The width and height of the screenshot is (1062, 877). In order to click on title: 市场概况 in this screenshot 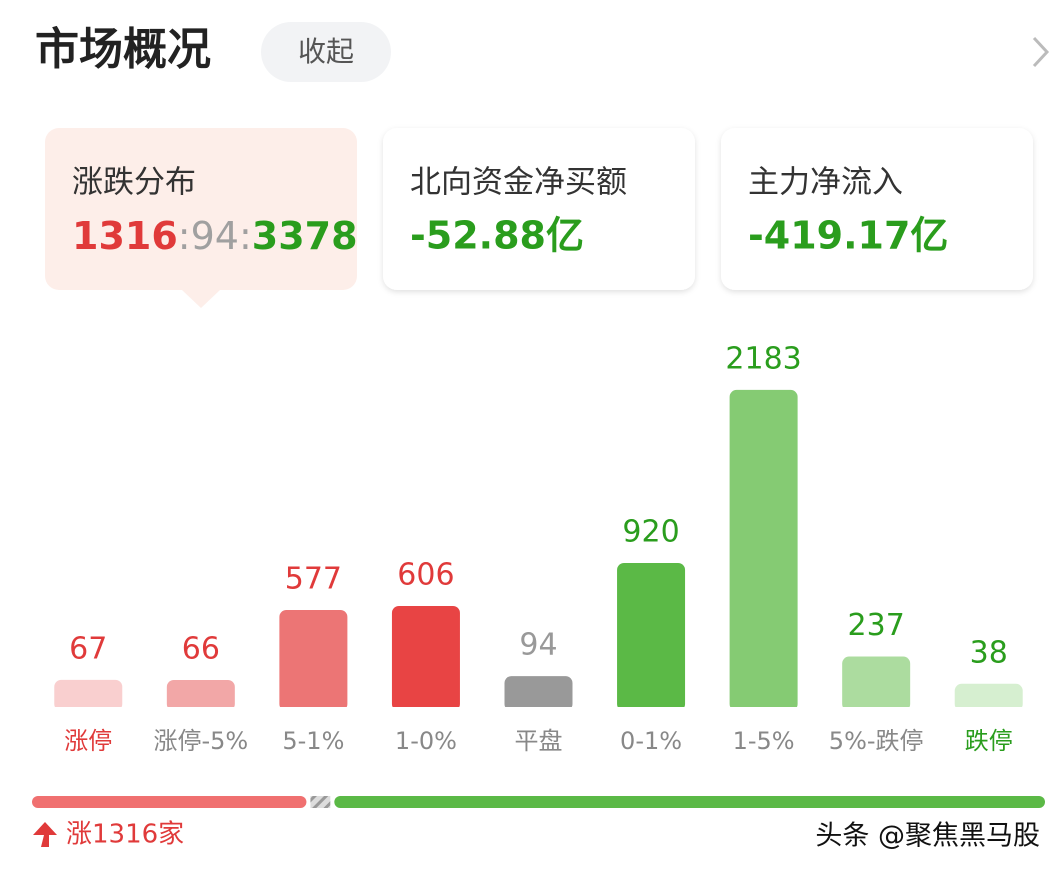, I will do `click(123, 49)`.